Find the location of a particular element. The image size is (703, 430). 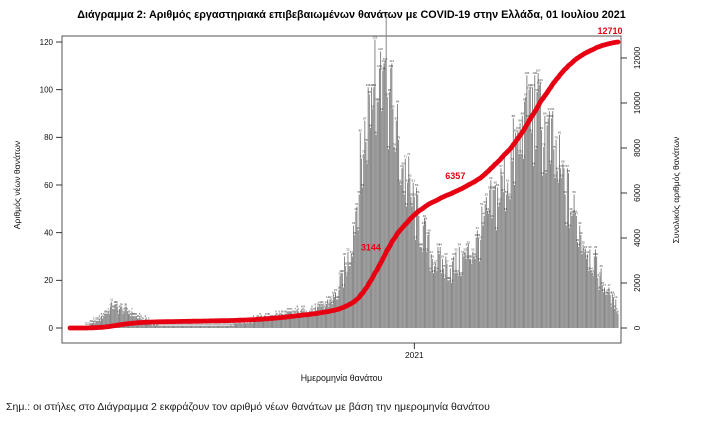

svg-text: 102 is located at coordinates (539, 83).